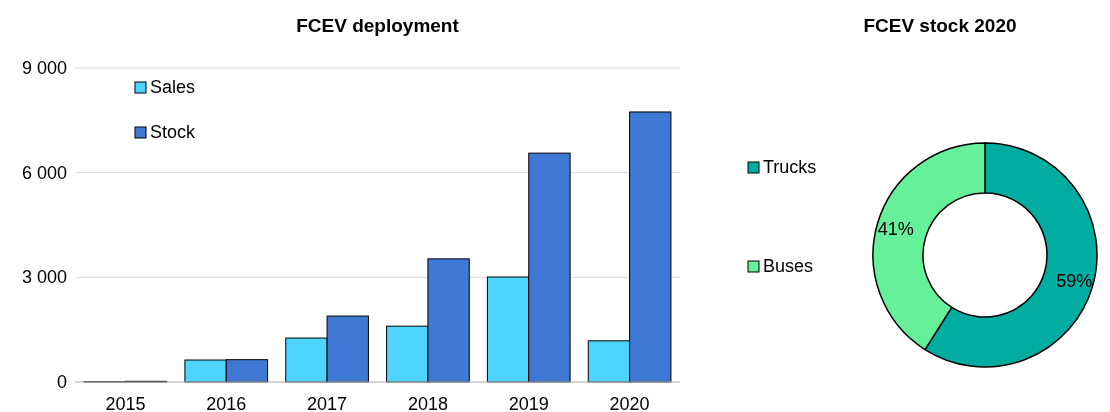  I want to click on x-tick-label: 2016, so click(226, 403).